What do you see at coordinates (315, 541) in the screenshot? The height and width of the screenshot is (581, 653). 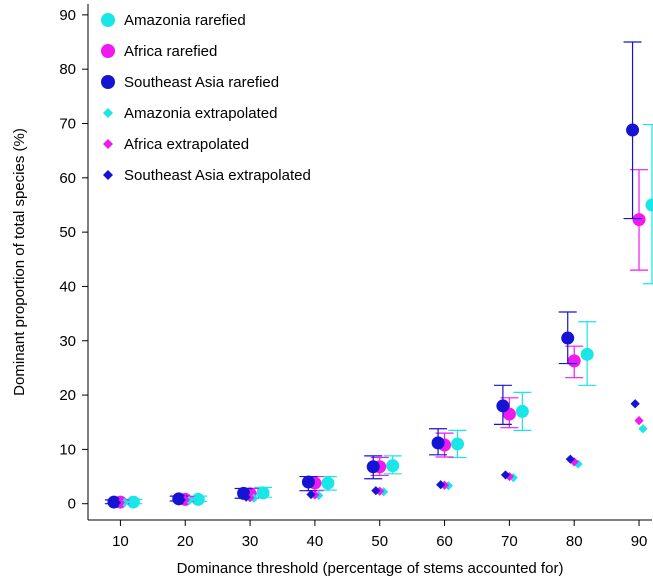 I see `x-tick-label: 40` at bounding box center [315, 541].